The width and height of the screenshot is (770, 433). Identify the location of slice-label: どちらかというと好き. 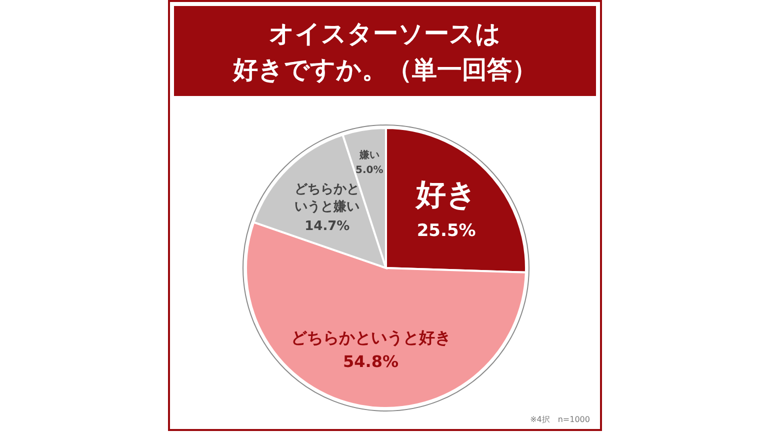
(370, 338).